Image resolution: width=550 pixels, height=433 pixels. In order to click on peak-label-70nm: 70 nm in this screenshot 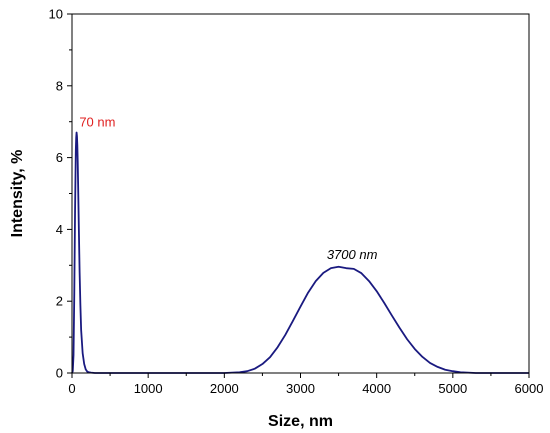, I will do `click(97, 121)`.